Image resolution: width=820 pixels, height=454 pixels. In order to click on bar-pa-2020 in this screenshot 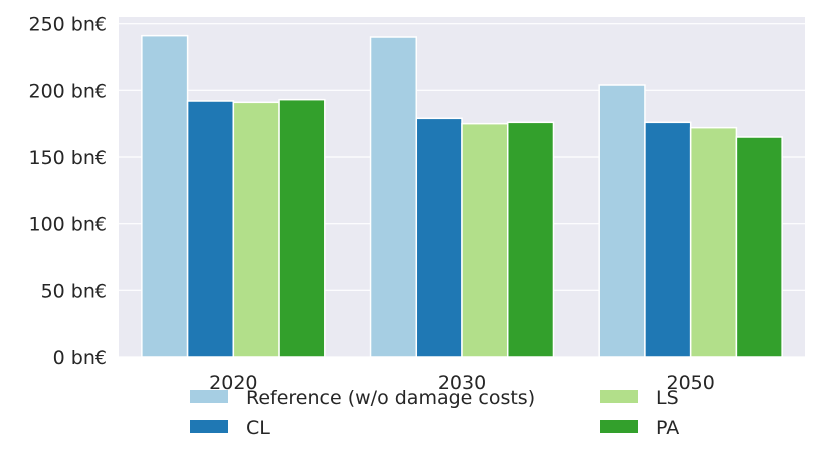, I will do `click(302, 228)`.